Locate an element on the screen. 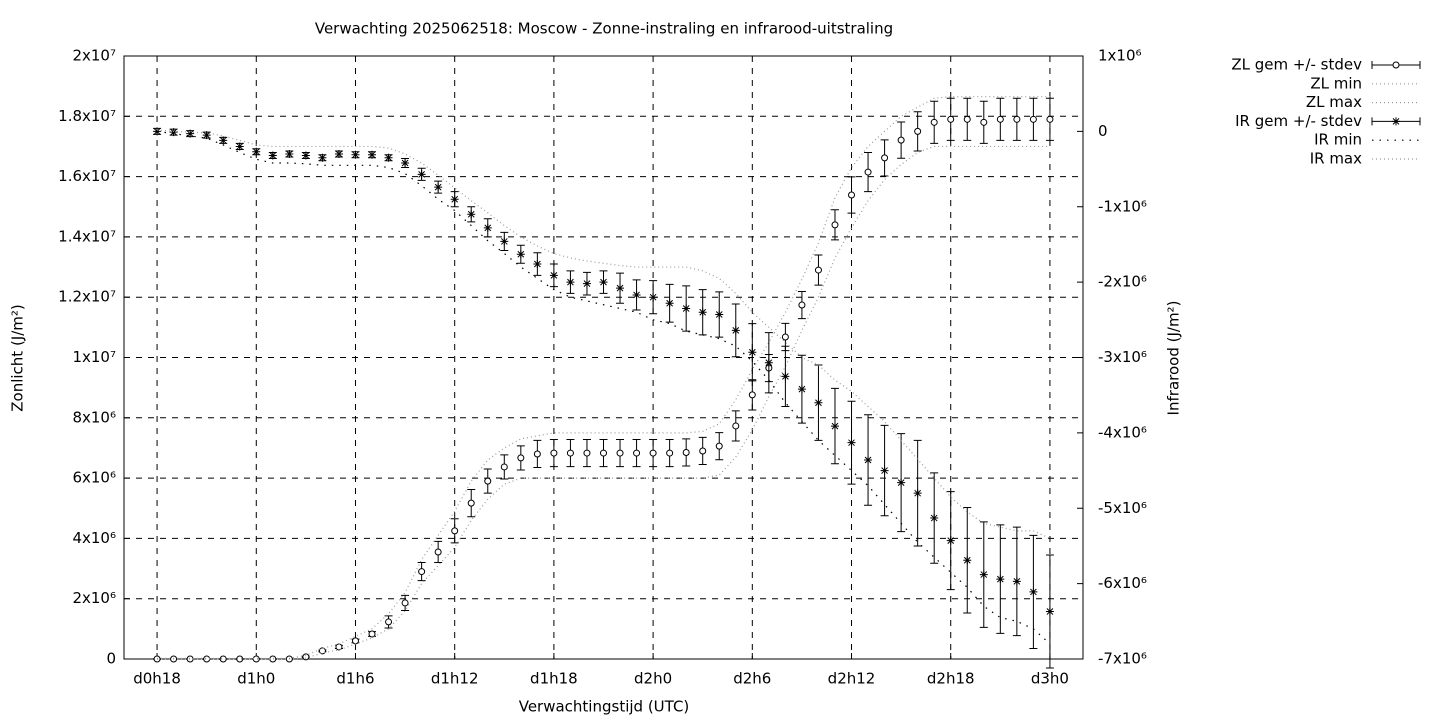 Image resolution: width=1440 pixels, height=720 pixels. x-tick-label: d2h6 is located at coordinates (752, 679).